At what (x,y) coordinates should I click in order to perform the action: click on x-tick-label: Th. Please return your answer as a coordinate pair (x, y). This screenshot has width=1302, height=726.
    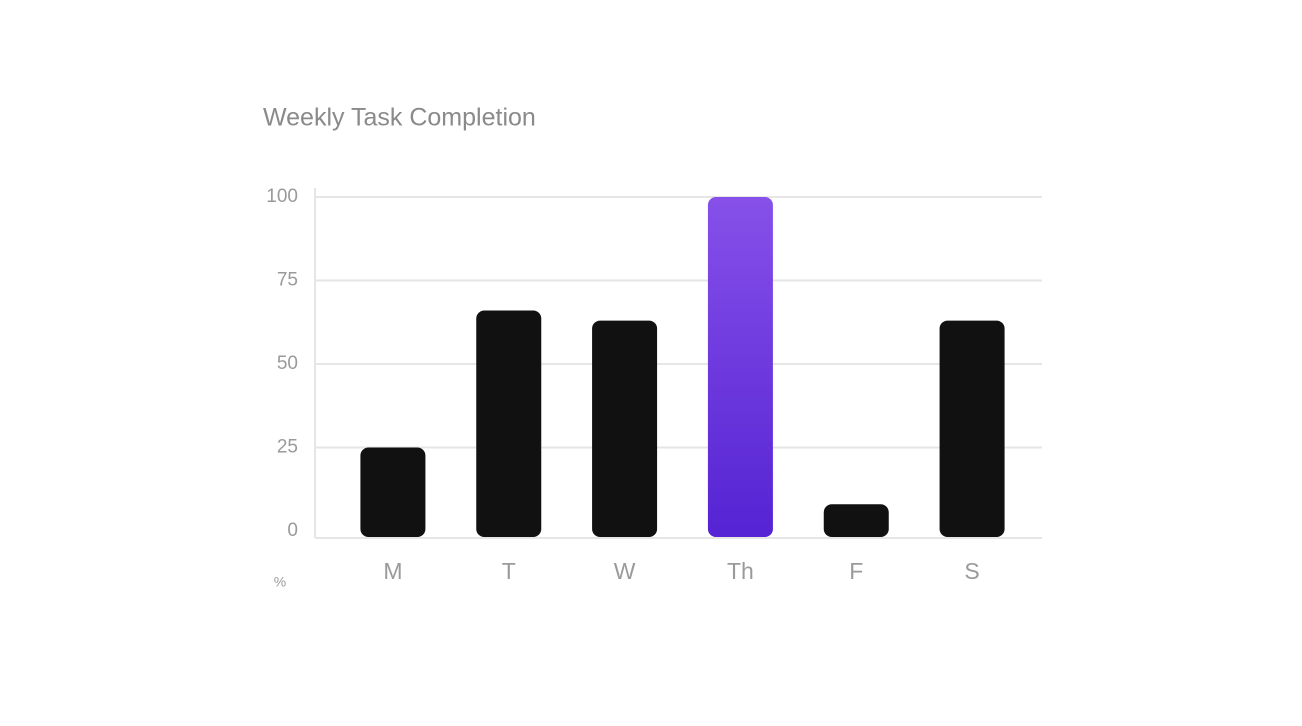
    Looking at the image, I should click on (740, 571).